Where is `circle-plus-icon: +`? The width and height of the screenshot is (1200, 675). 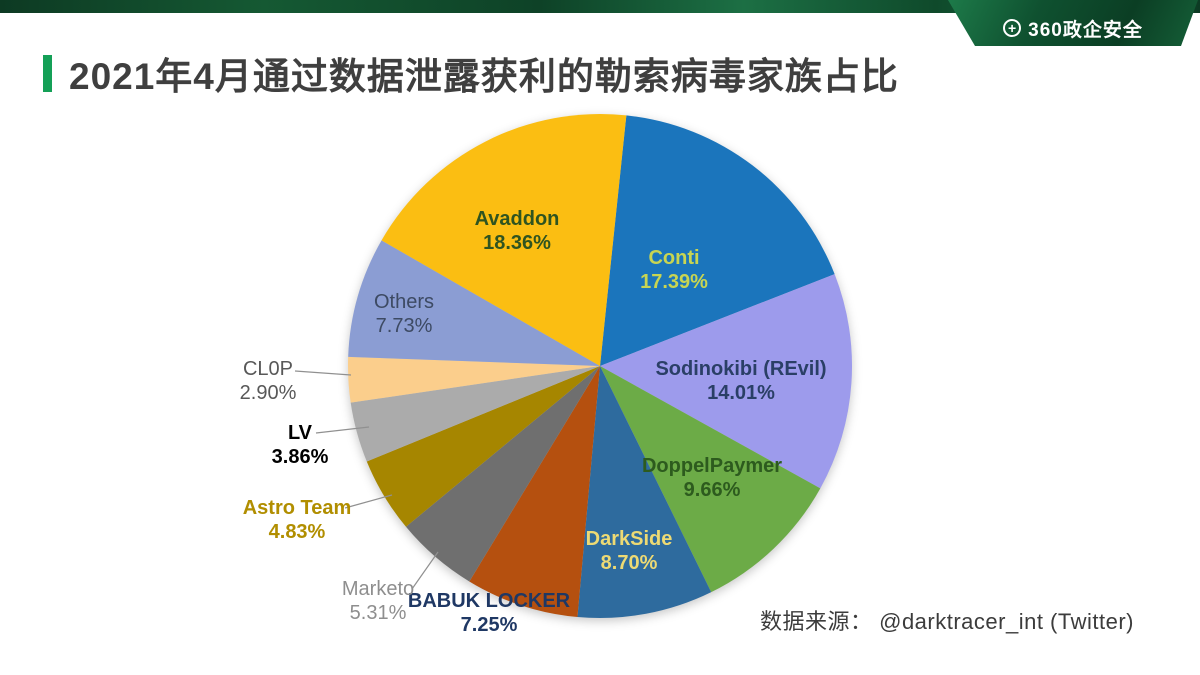 circle-plus-icon: + is located at coordinates (1012, 28).